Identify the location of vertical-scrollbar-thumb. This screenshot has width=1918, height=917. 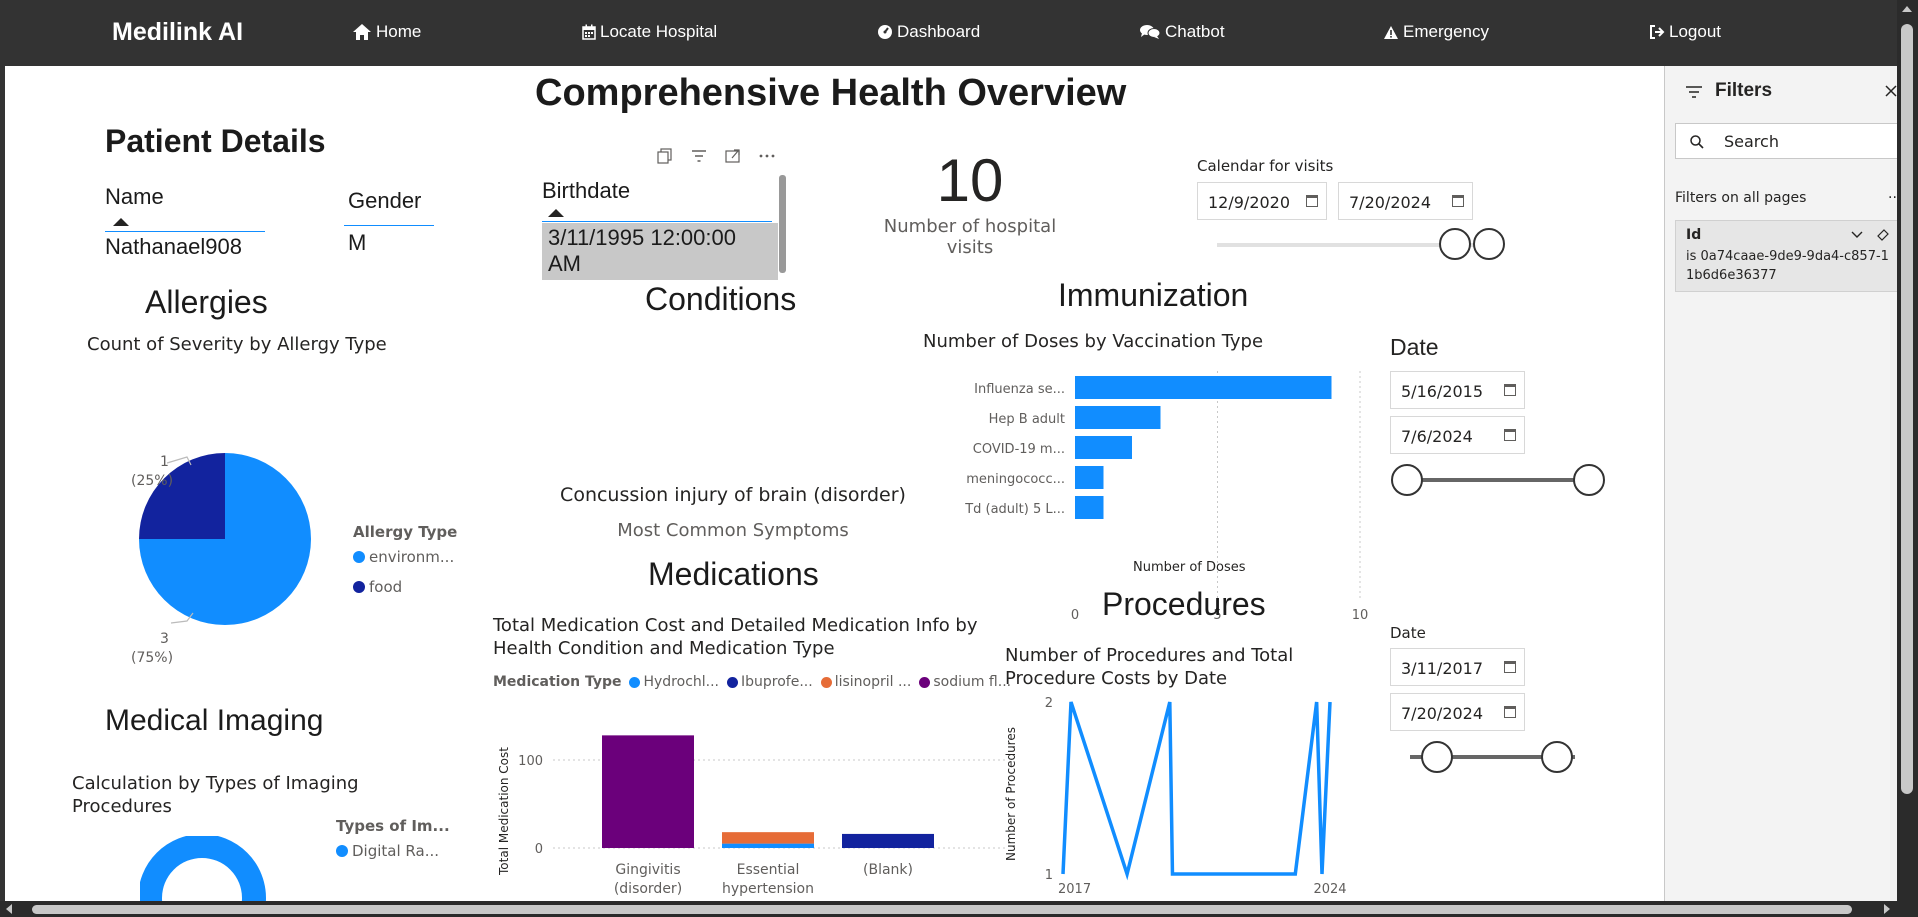
(1907, 409).